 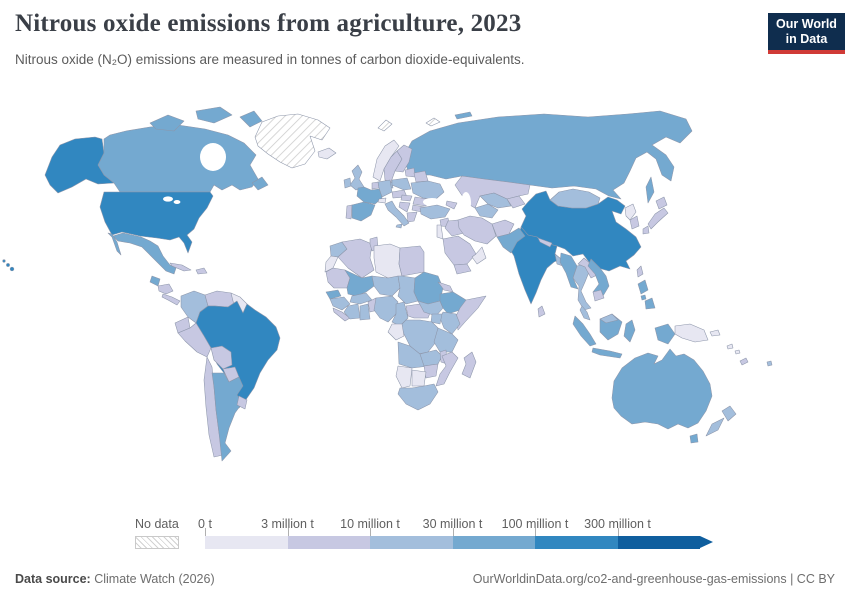 What do you see at coordinates (545, 242) in the screenshot?
I see `country-nepal` at bounding box center [545, 242].